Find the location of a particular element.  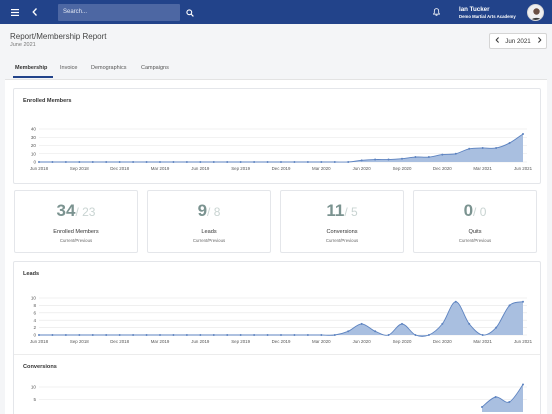

bell-icon is located at coordinates (436, 12).